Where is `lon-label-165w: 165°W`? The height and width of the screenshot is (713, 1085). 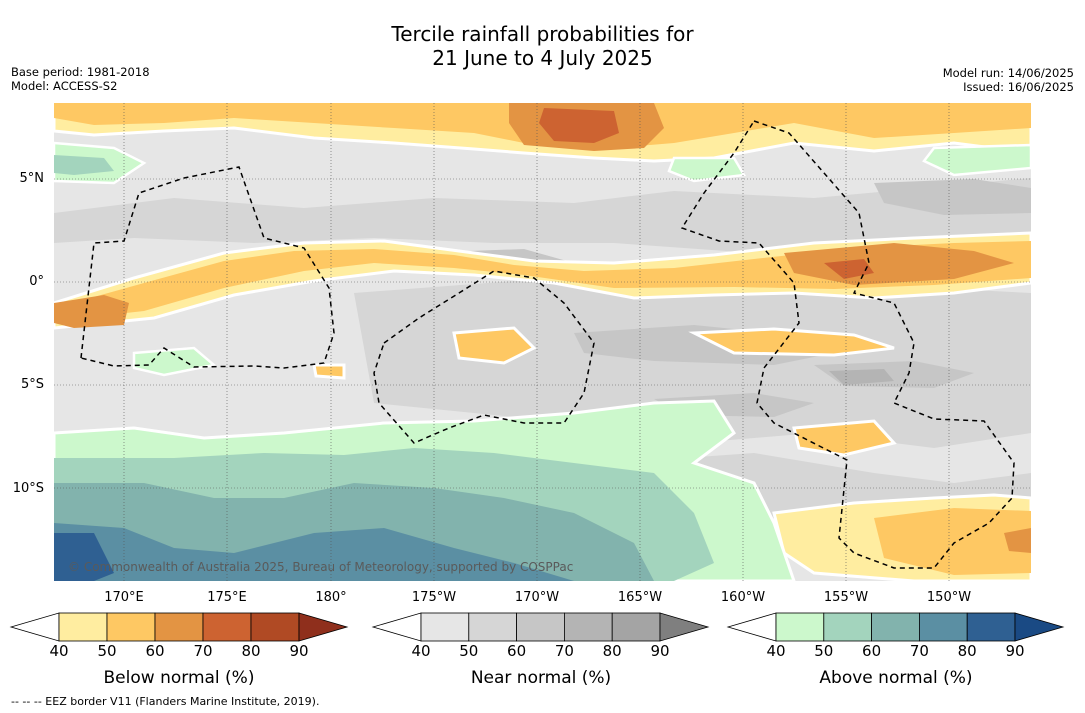 lon-label-165w: 165°W is located at coordinates (640, 597).